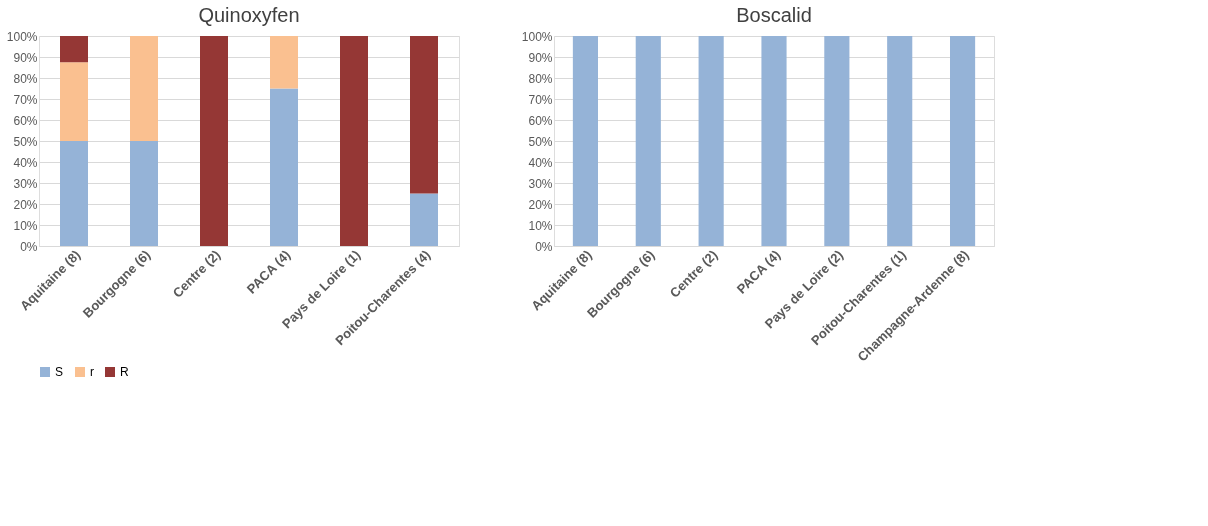 This screenshot has height=526, width=1208. What do you see at coordinates (124, 372) in the screenshot?
I see `legend-label: R` at bounding box center [124, 372].